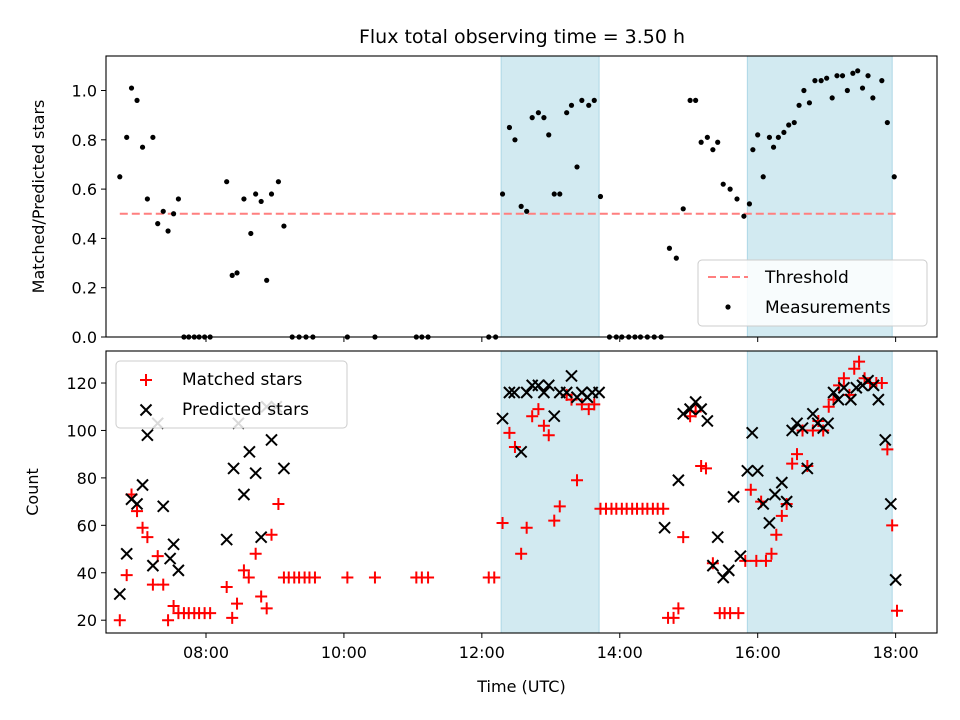  Describe the element at coordinates (522, 37) in the screenshot. I see `chart-title: Flux total observing time = 3.50 h` at that location.